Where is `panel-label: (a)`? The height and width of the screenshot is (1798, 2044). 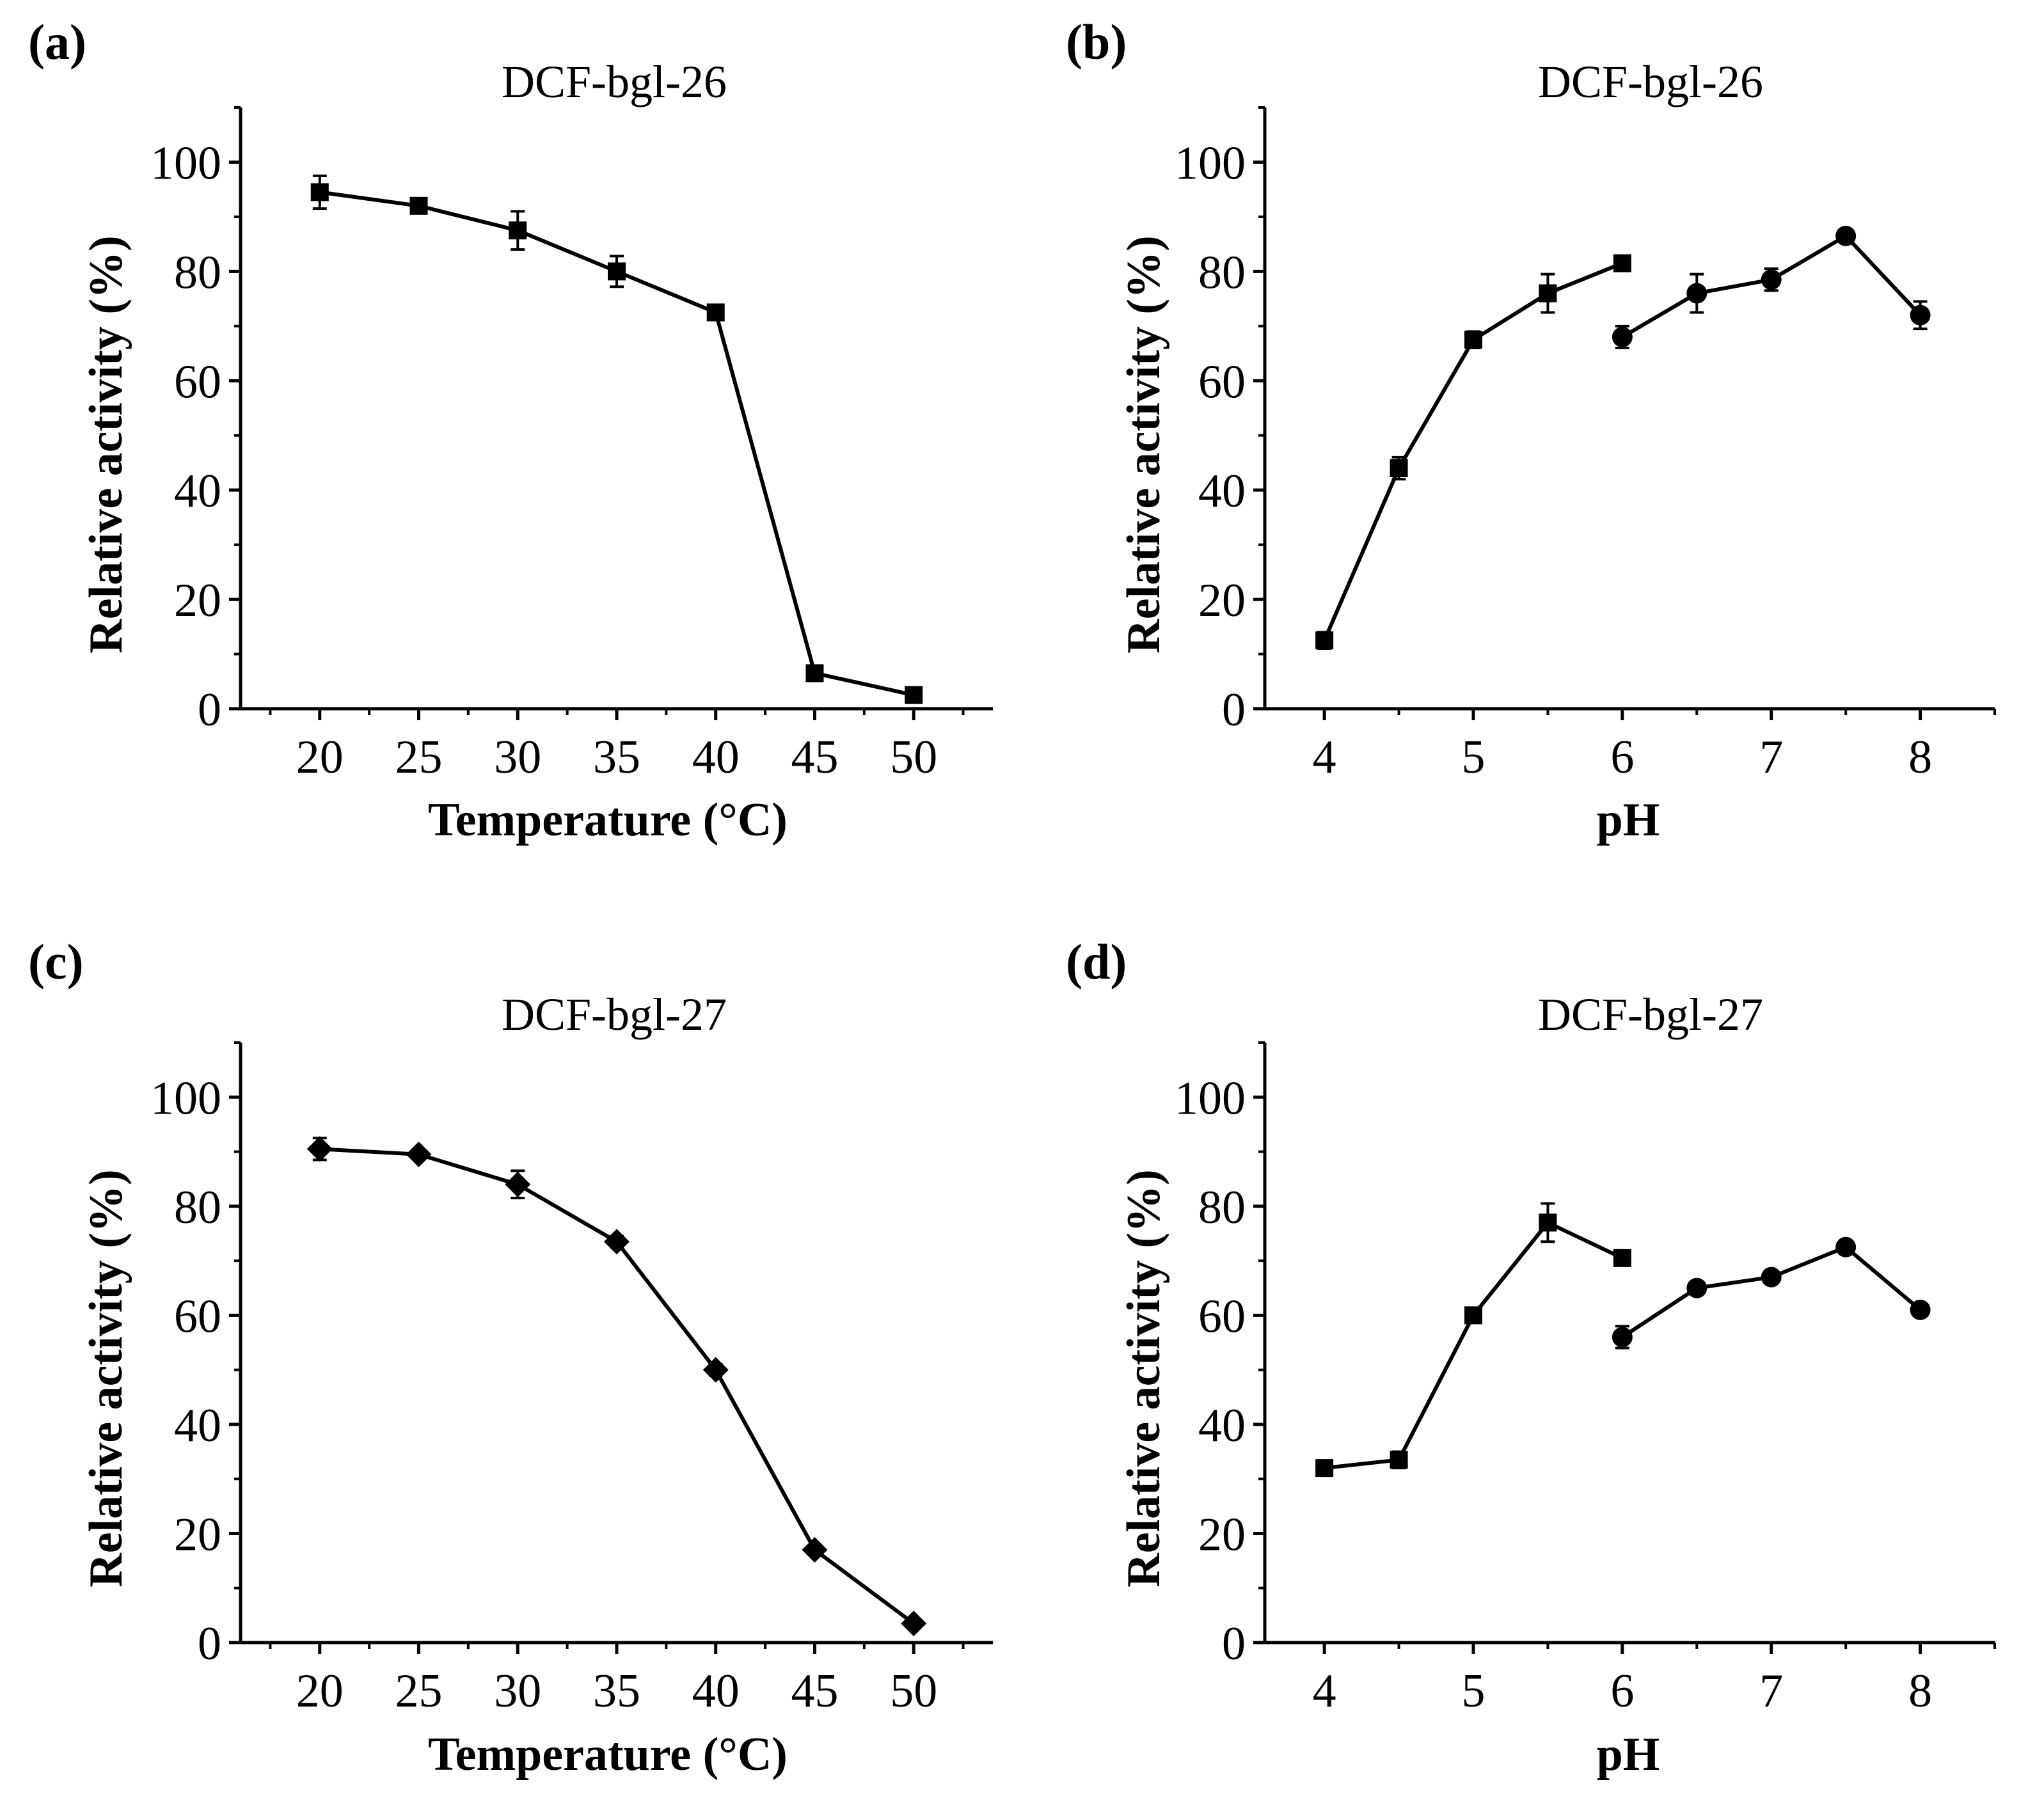
panel-label: (a) is located at coordinates (57, 42).